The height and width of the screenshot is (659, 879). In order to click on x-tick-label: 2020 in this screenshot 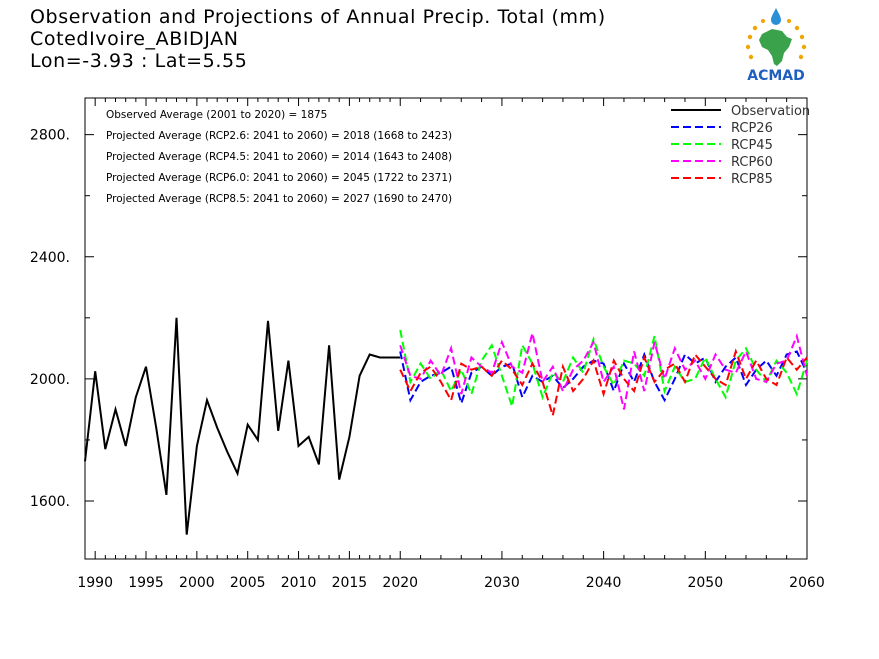, I will do `click(400, 583)`.